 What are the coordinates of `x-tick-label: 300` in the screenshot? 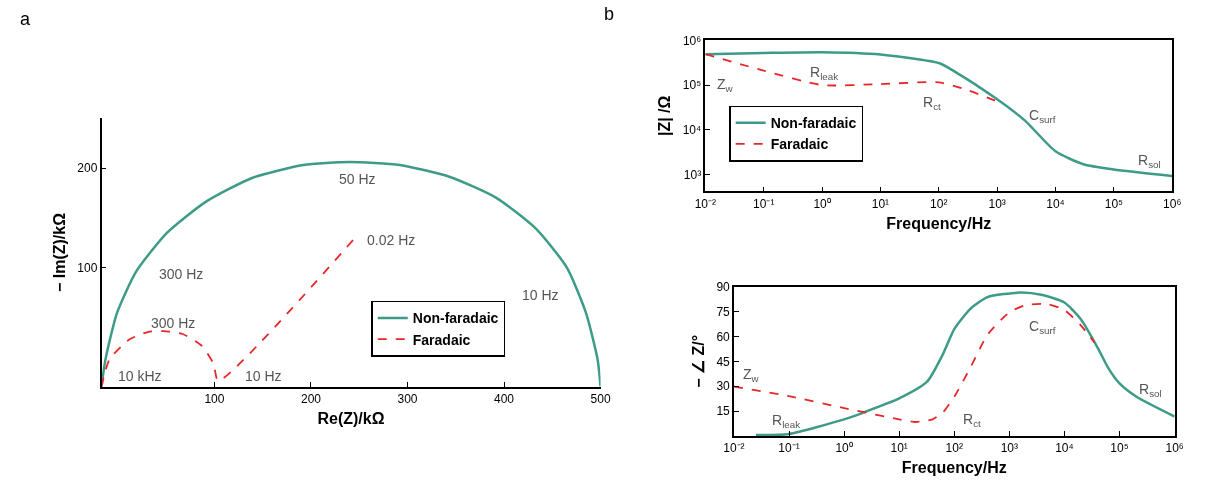 It's located at (407, 398).